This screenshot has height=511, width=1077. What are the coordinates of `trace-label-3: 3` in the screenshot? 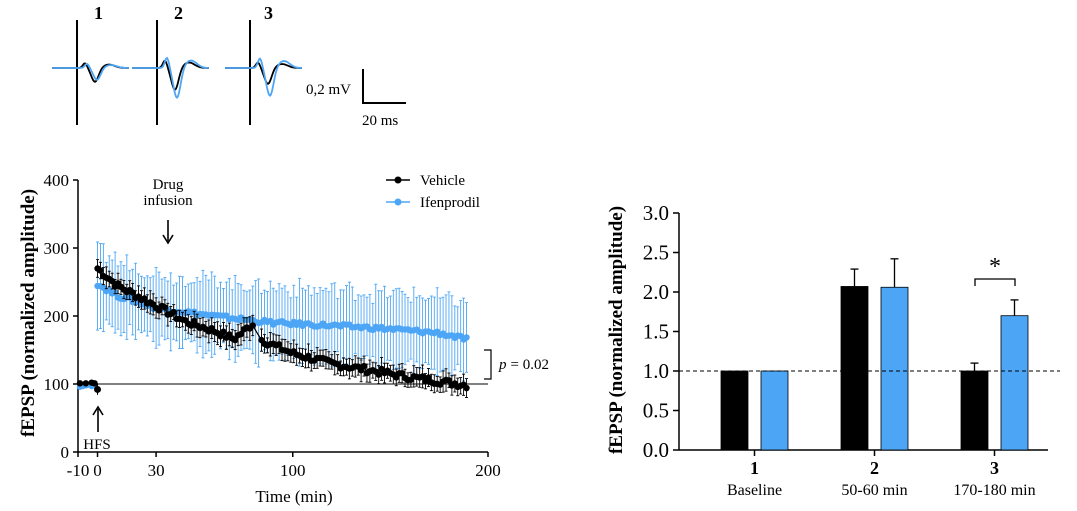 It's located at (268, 13).